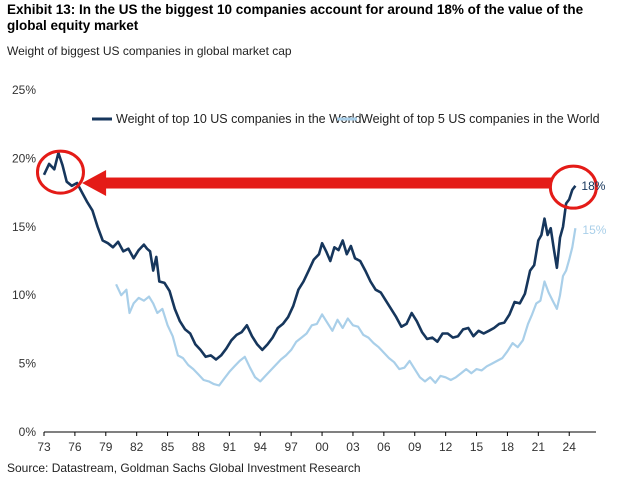  I want to click on x-tick-label: 24, so click(570, 447).